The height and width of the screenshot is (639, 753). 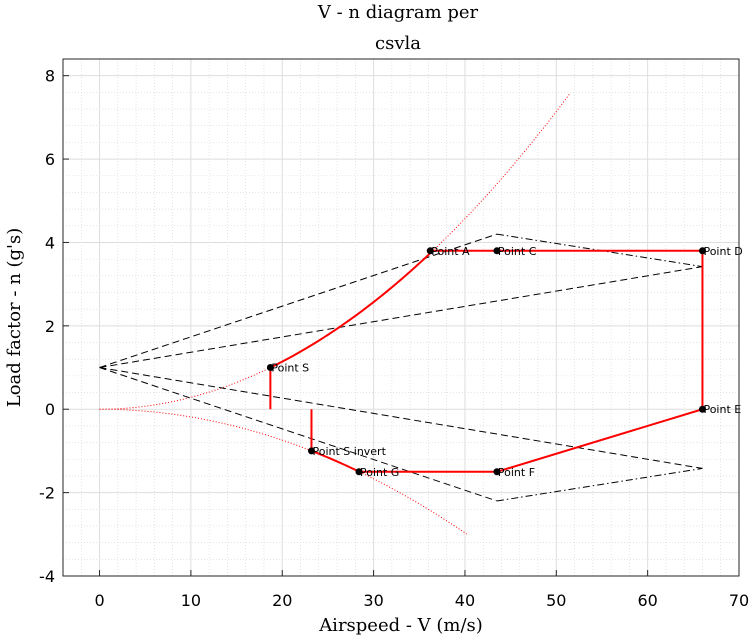 I want to click on chart-title: V - n diagram per csvla, so click(x=398, y=28).